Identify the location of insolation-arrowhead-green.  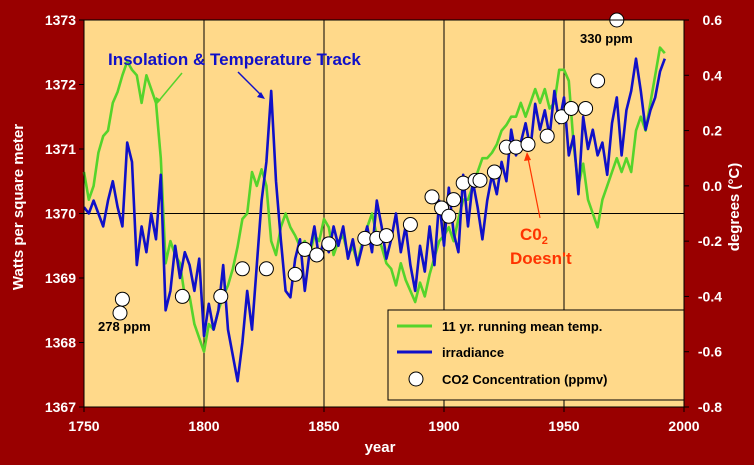
(158, 101).